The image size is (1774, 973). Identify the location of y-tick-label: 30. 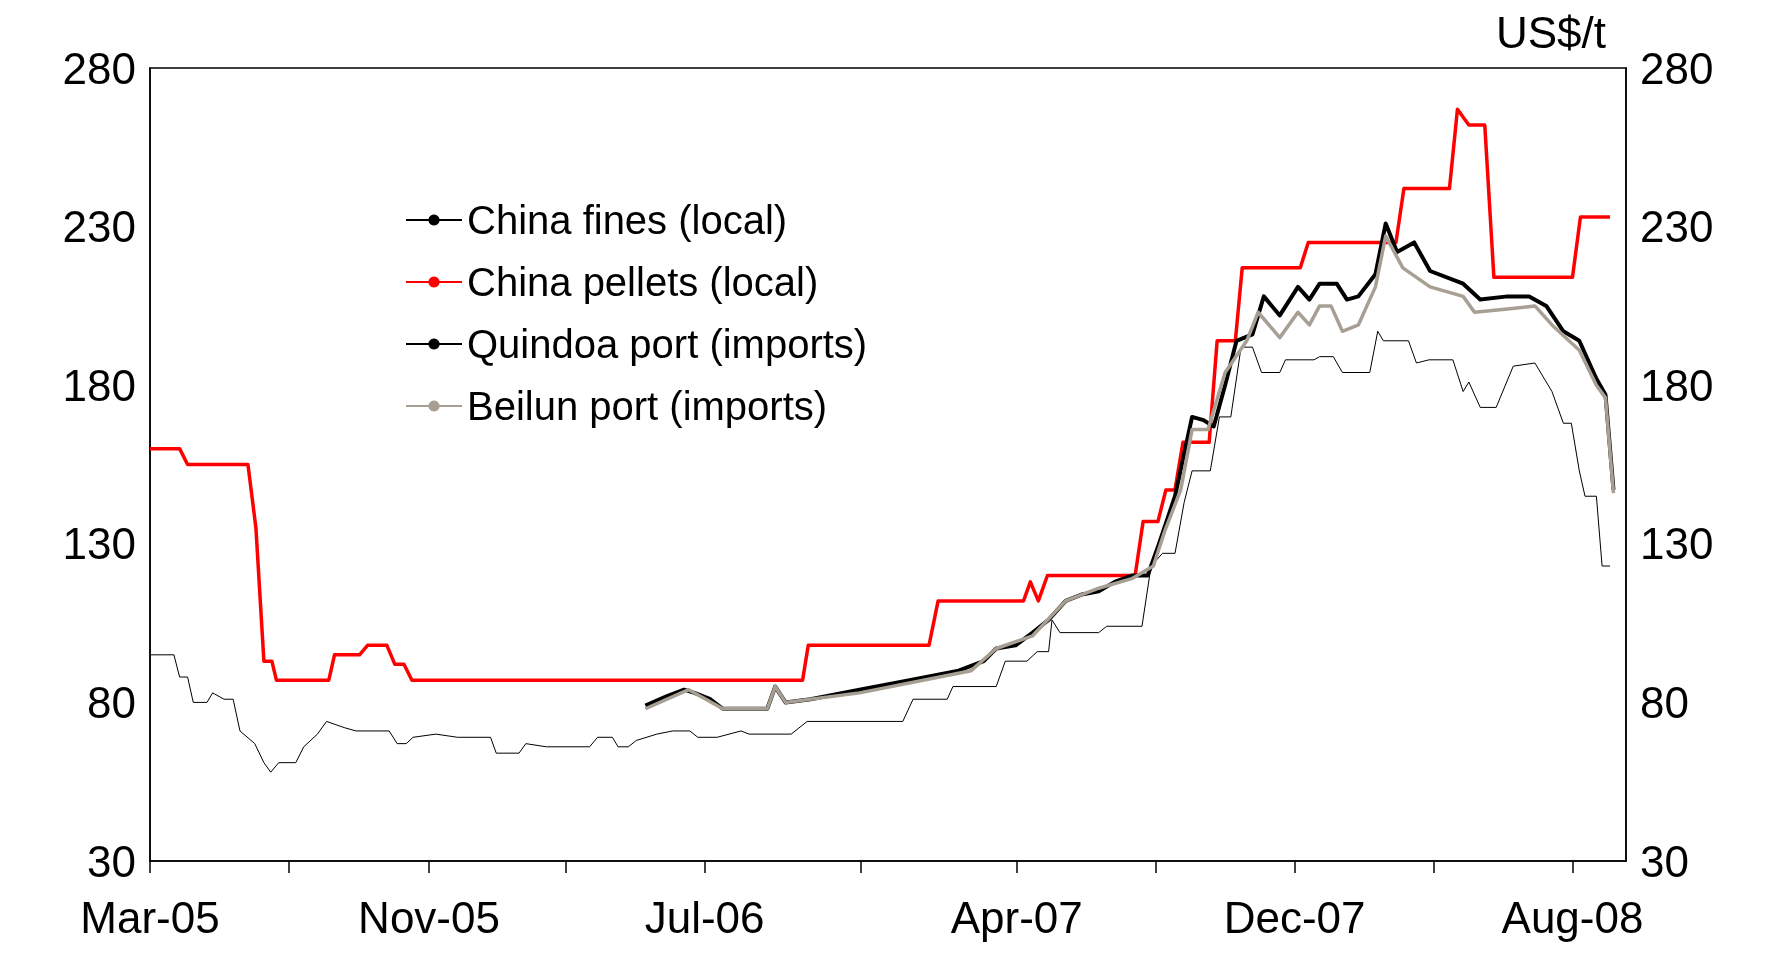
(111, 861).